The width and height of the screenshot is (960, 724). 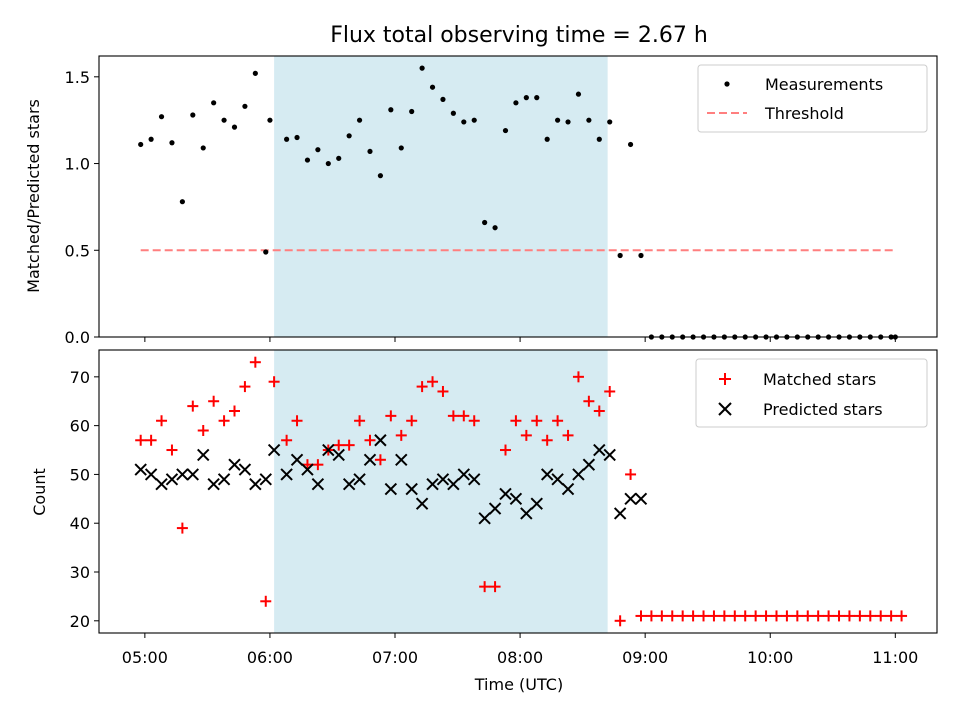 I want to click on top-y-tick-label: 1.0, so click(x=77, y=164).